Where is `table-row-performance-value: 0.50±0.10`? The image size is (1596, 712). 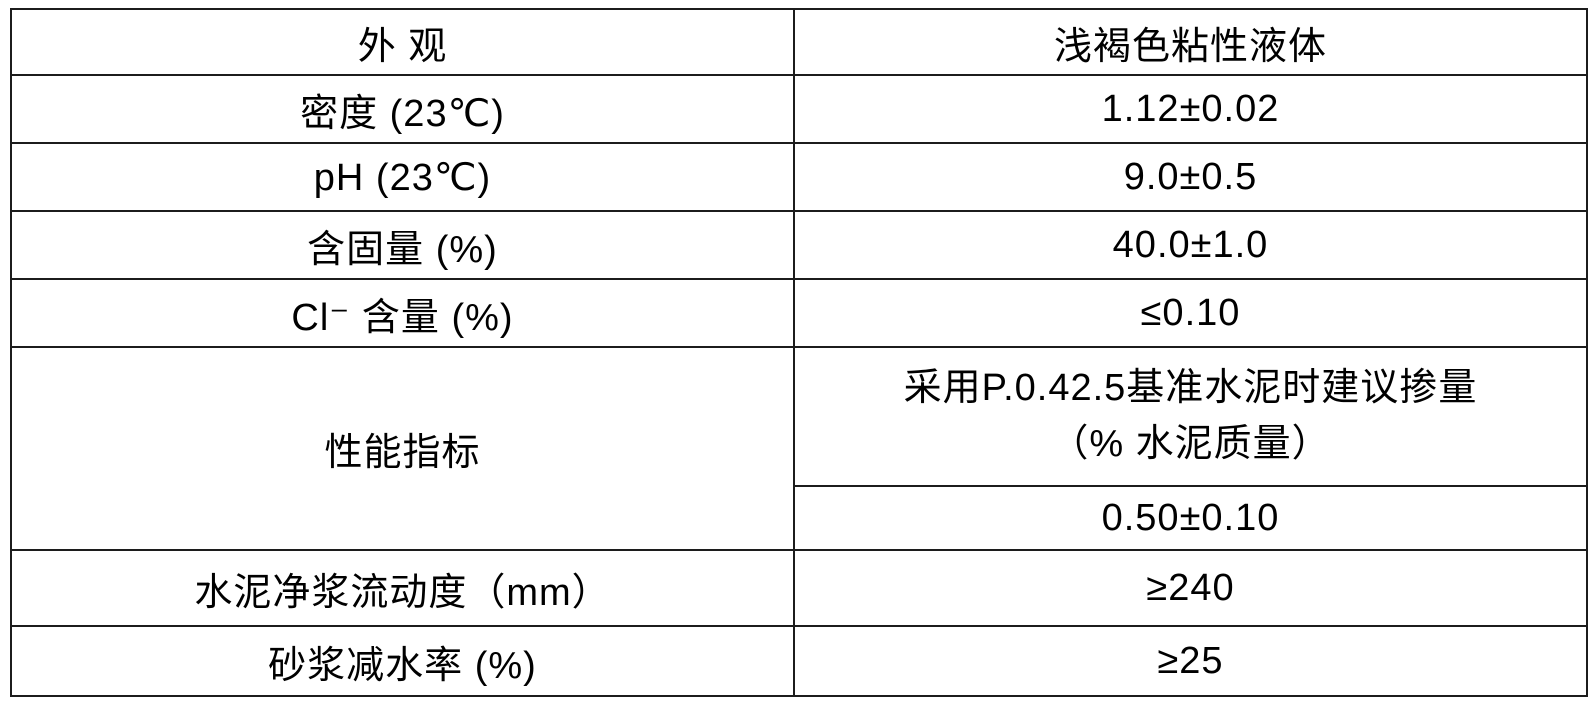 table-row-performance-value: 0.50±0.10 is located at coordinates (799, 518).